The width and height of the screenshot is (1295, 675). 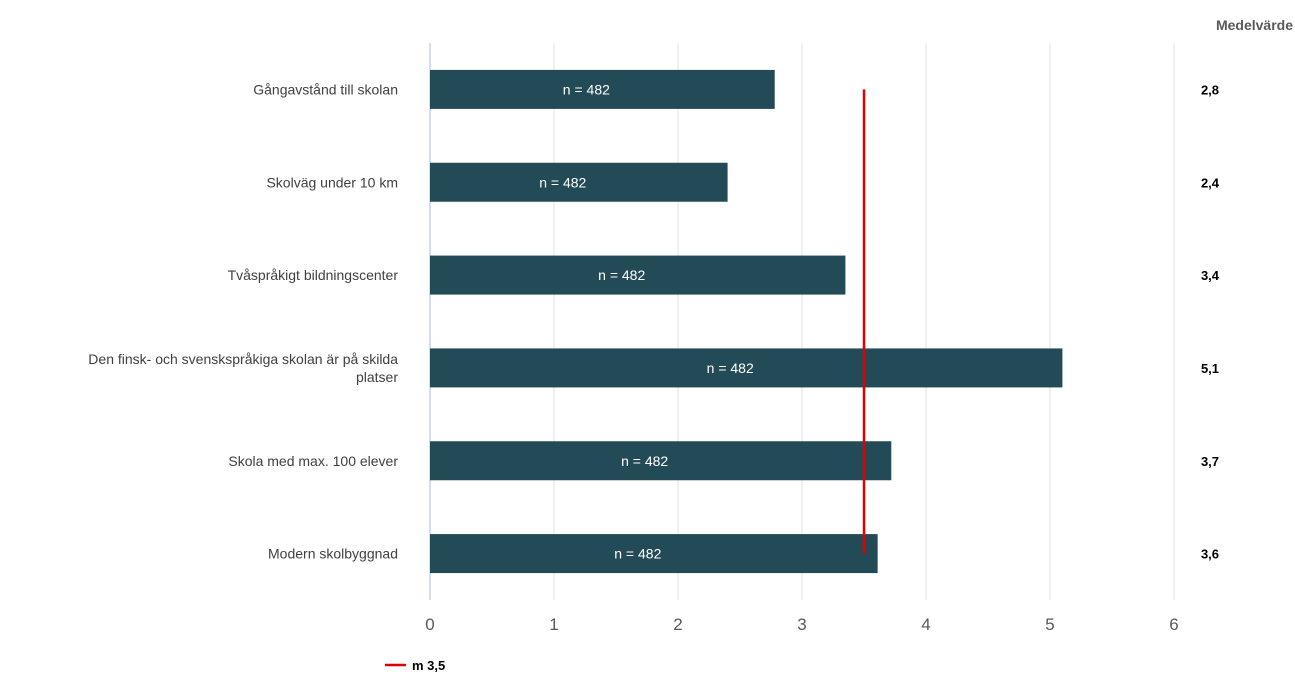 What do you see at coordinates (1247, 289) in the screenshot?
I see `mean-values-column: Medelvärde 2,8 2,4 3,4 5,1 3,7 3,6` at bounding box center [1247, 289].